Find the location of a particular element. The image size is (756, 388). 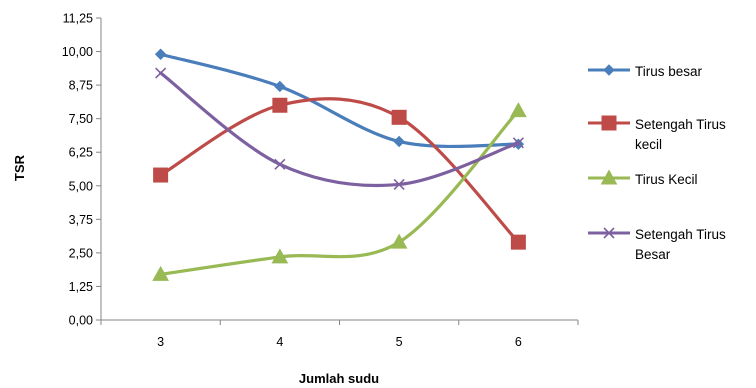

legend-label-line2: kecil is located at coordinates (649, 144).